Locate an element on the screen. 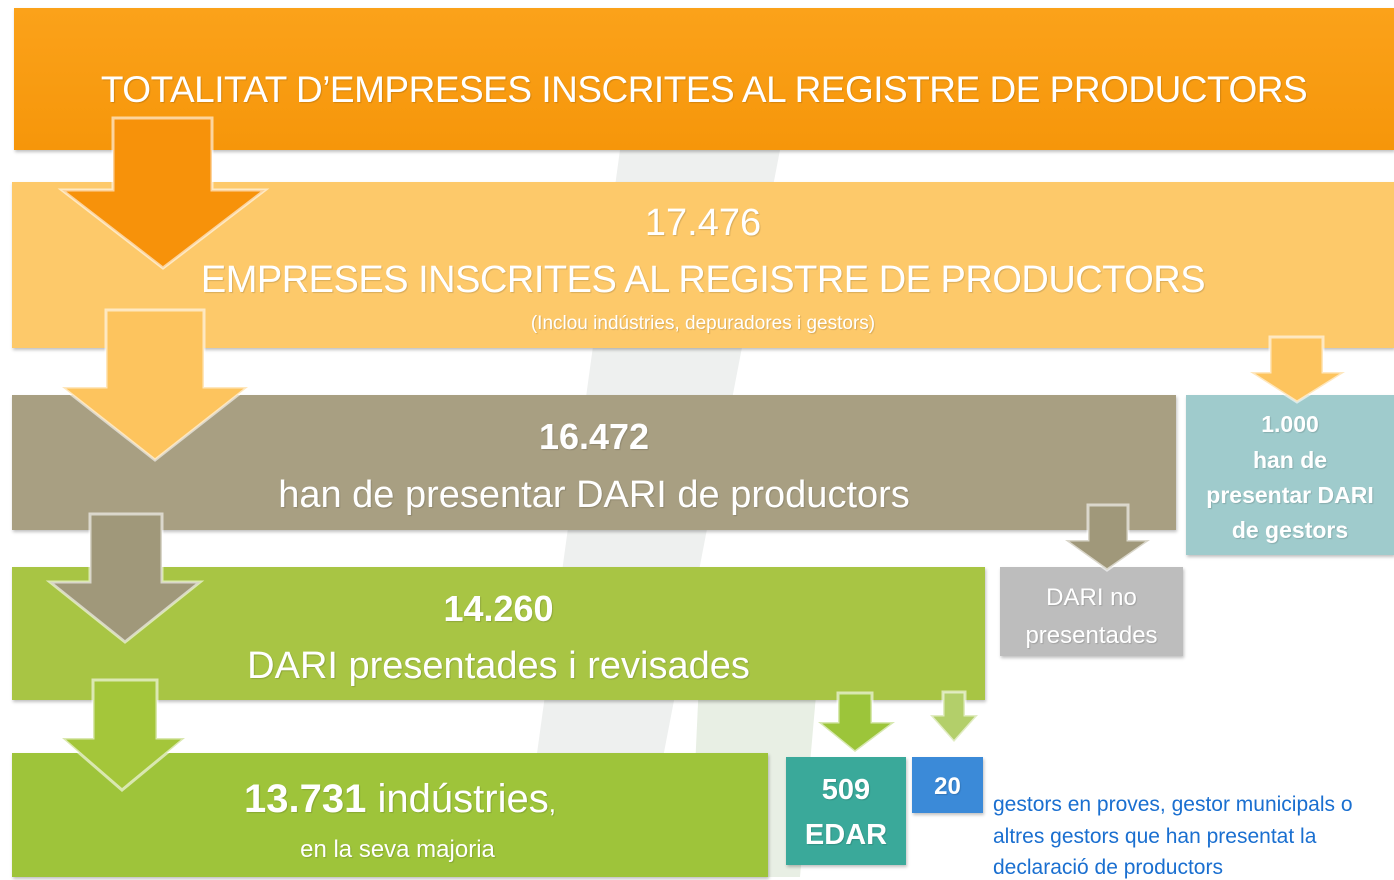  industries-label: indústries is located at coordinates (463, 799).